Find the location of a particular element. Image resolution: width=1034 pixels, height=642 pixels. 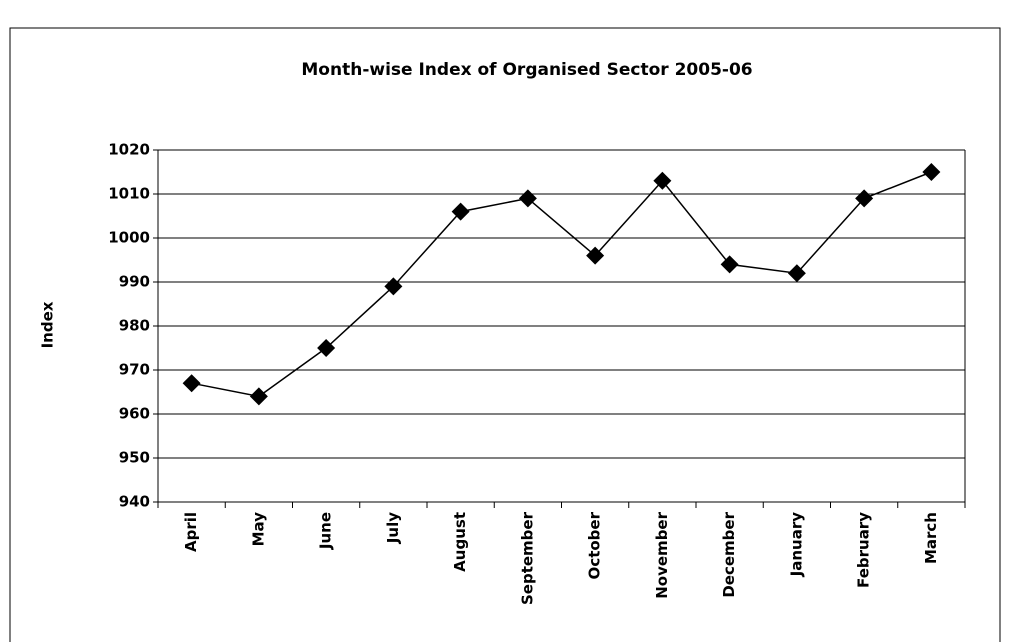

x-tick-label: May is located at coordinates (258, 529).